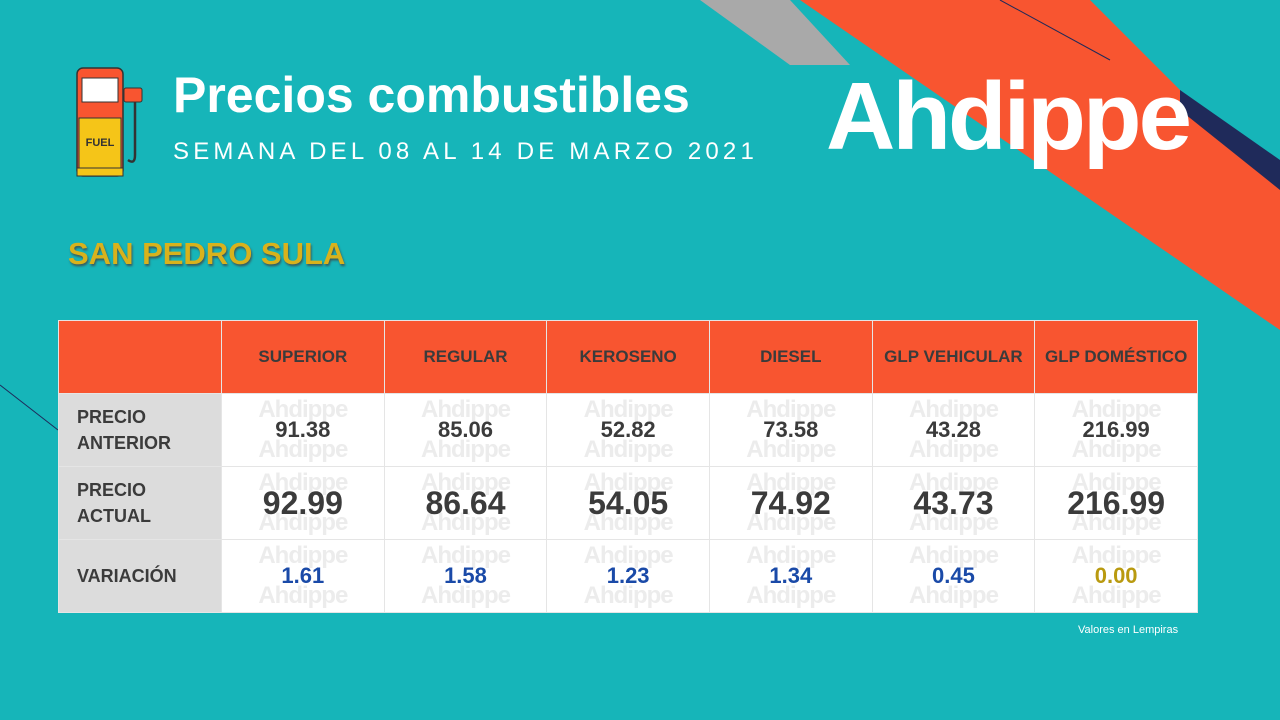 The width and height of the screenshot is (1280, 720). I want to click on price-value: 91.38, so click(303, 429).